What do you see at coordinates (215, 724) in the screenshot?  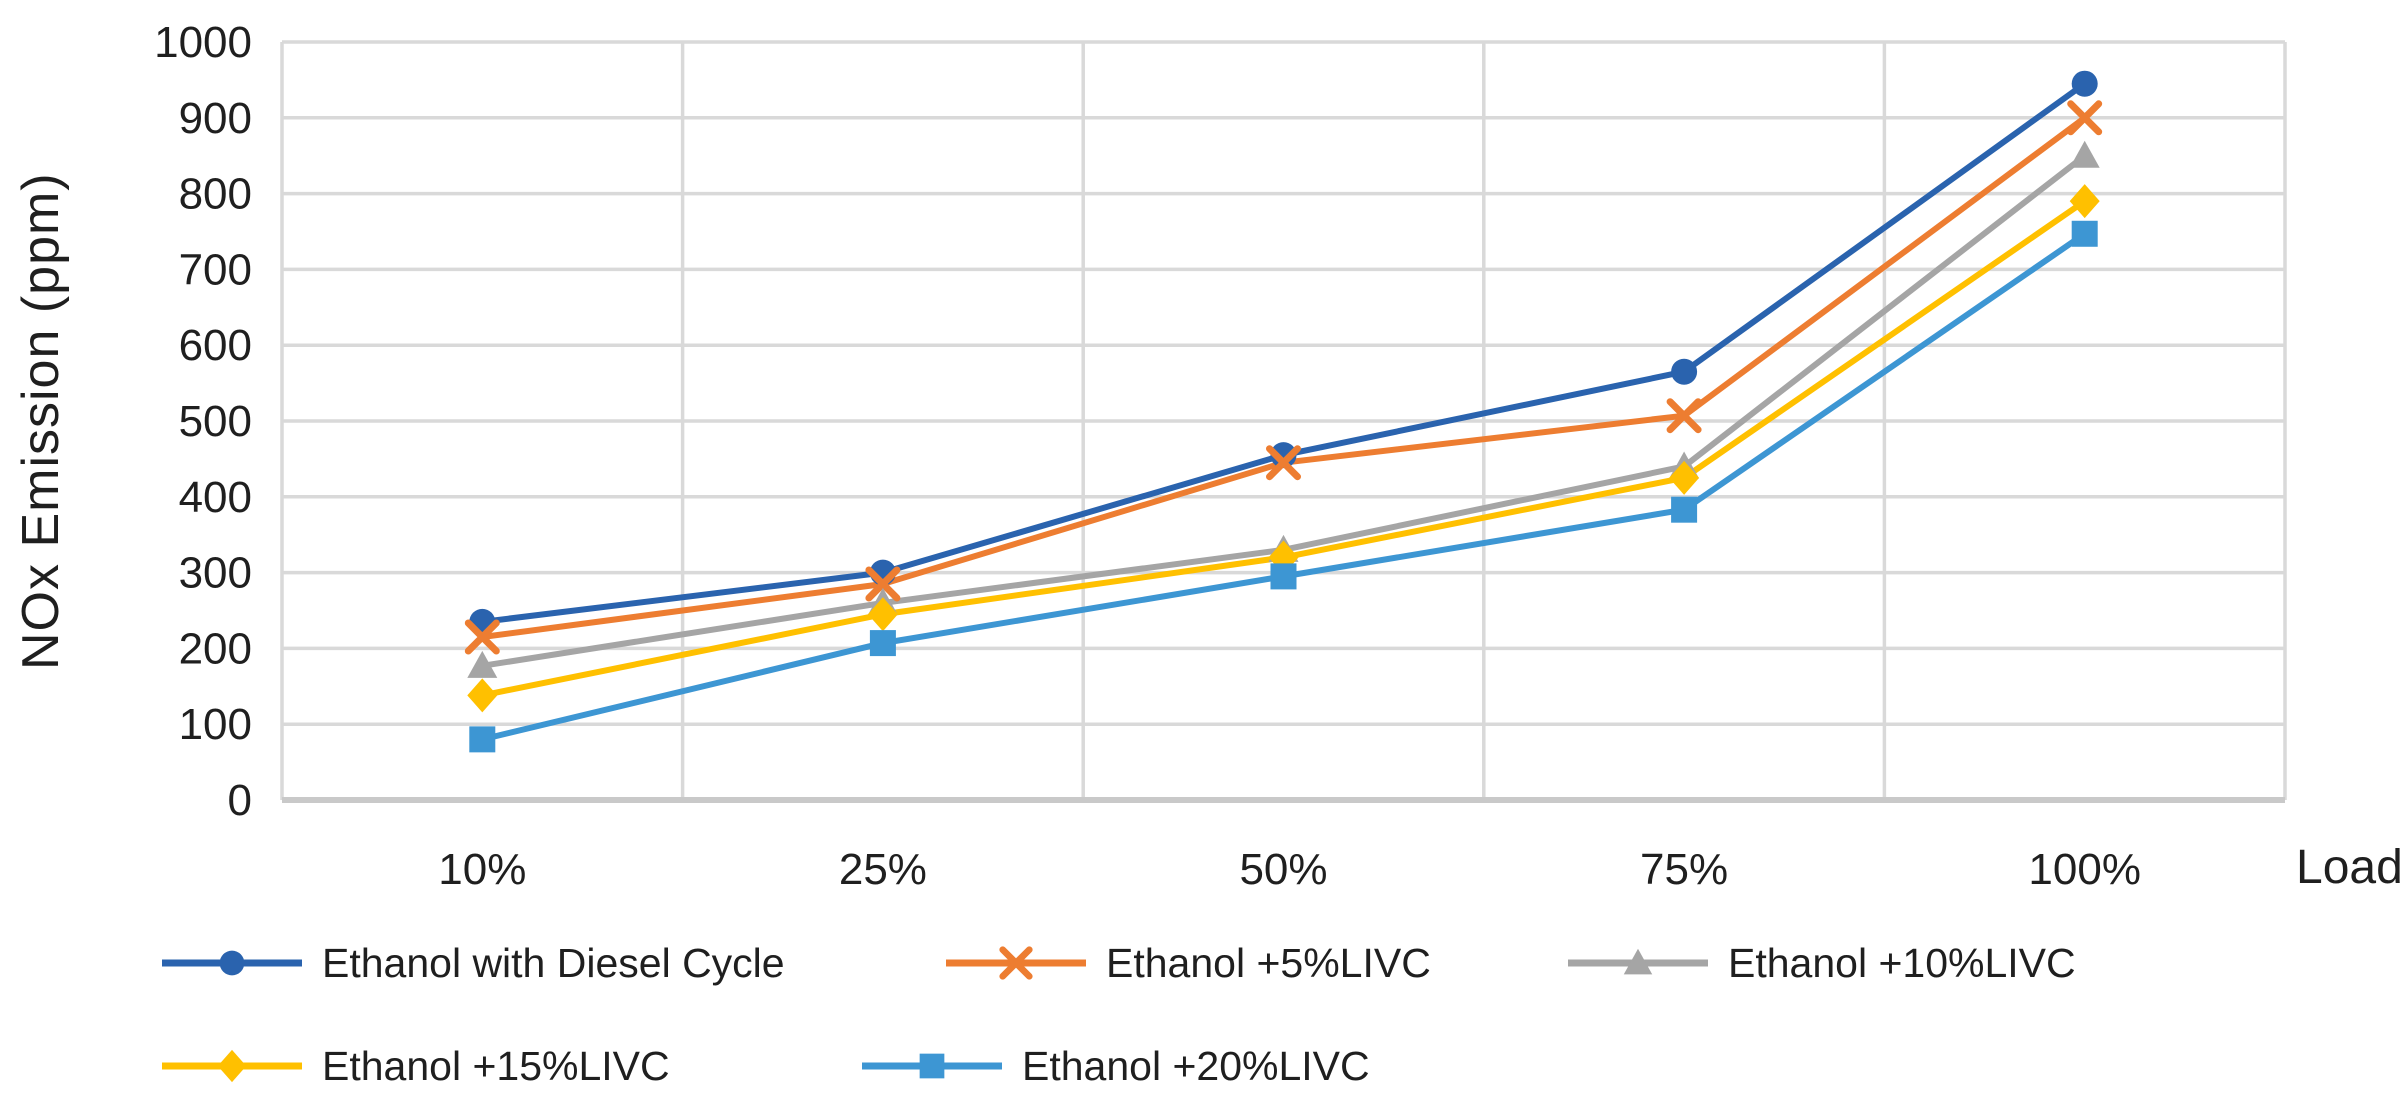 I see `y-tick-label: 100` at bounding box center [215, 724].